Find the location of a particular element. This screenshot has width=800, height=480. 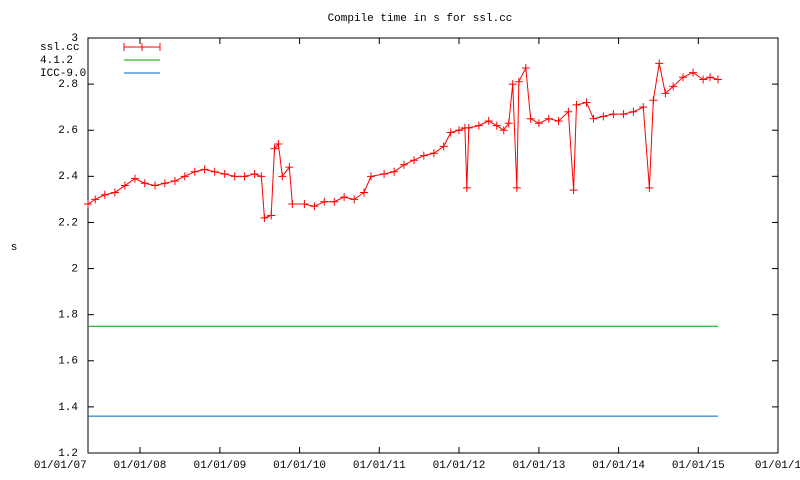

y-tick-label: 2.2 is located at coordinates (68, 223).